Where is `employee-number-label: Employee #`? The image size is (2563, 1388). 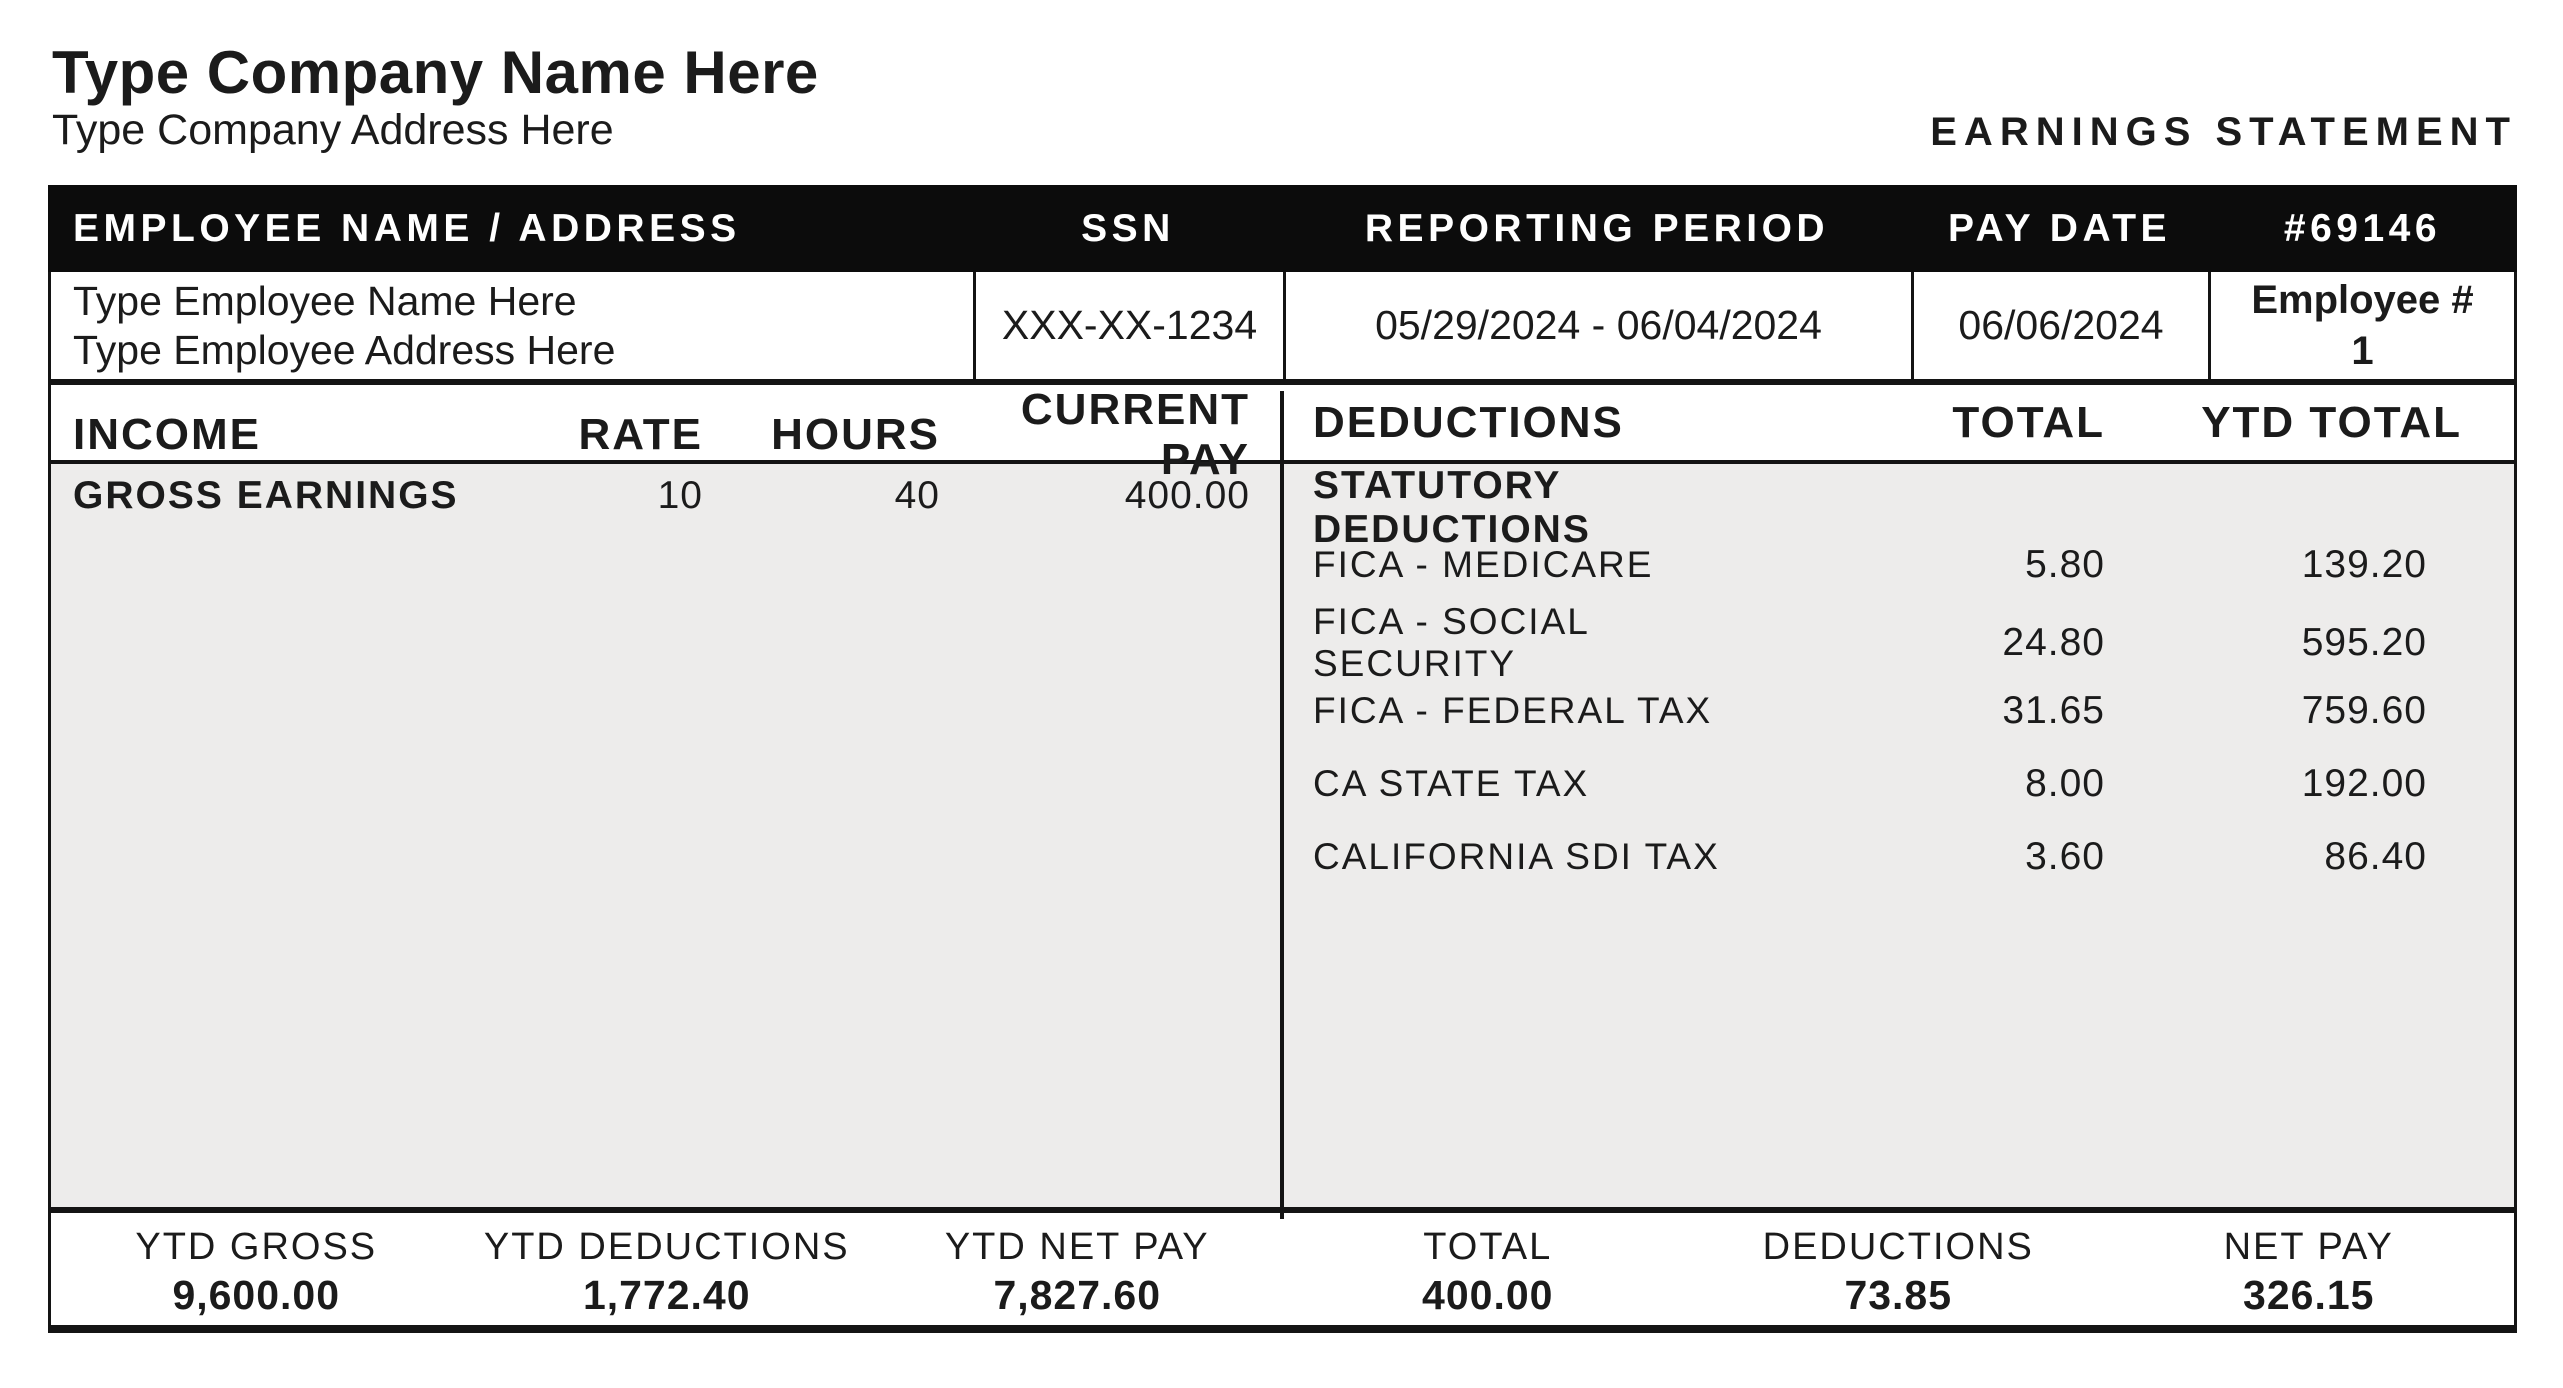 employee-number-label: Employee # is located at coordinates (2362, 299).